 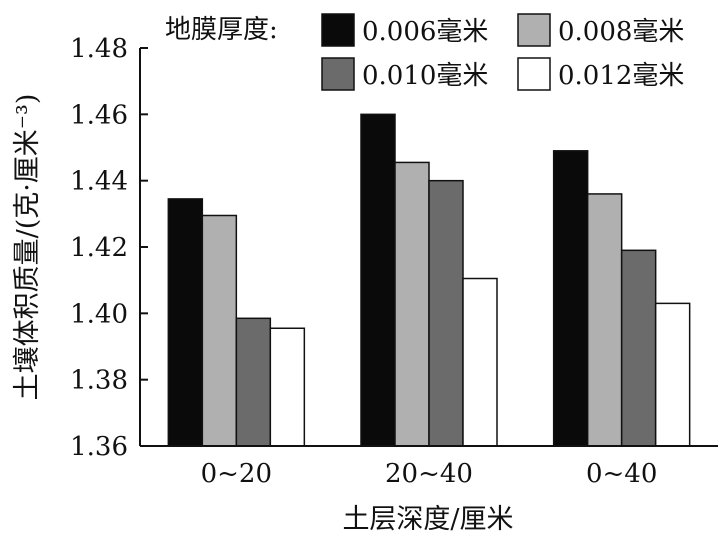 What do you see at coordinates (425, 32) in the screenshot?
I see `legend-label: 0.006毫米` at bounding box center [425, 32].